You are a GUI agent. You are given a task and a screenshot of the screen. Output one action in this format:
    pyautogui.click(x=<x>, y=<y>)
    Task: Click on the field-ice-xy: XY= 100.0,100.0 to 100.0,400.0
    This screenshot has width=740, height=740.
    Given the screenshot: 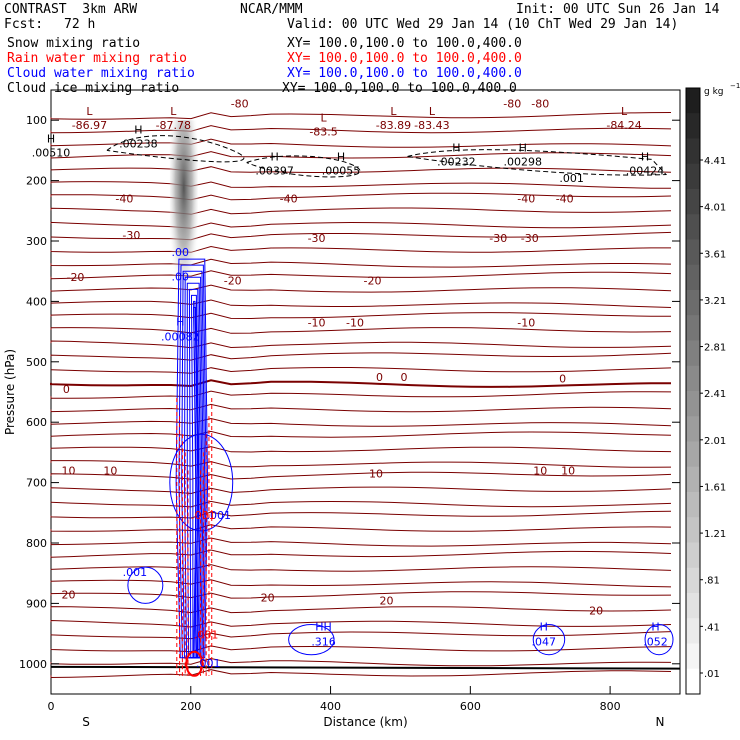 What is the action you would take?
    pyautogui.click(x=399, y=88)
    